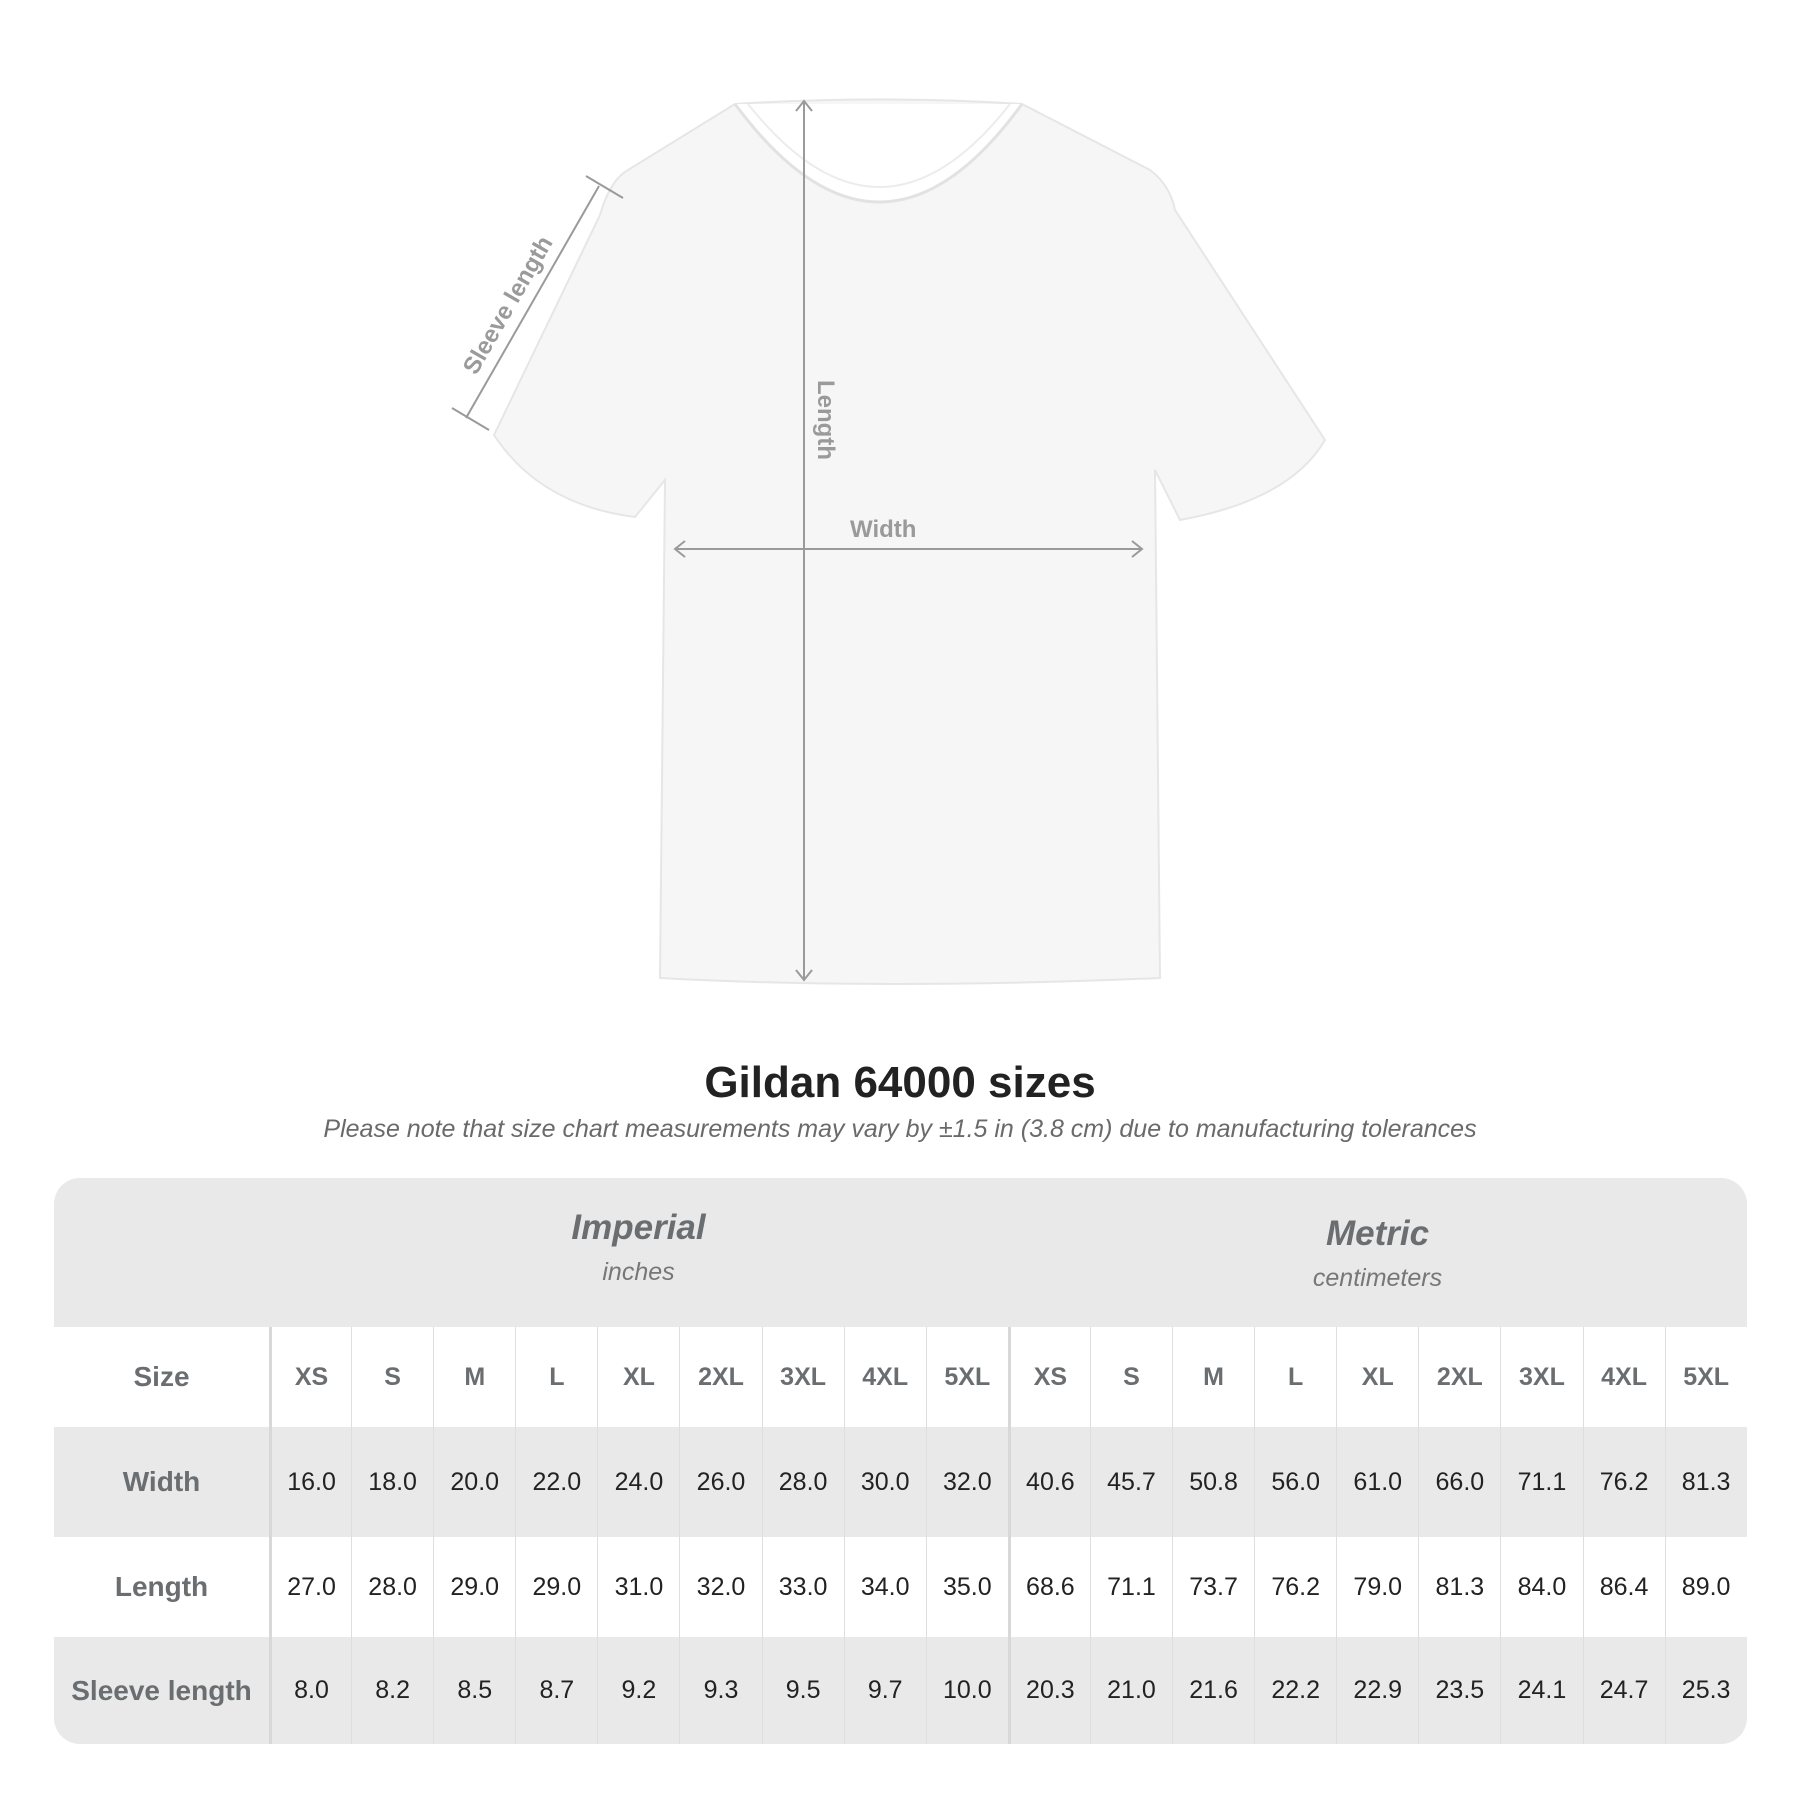 The image size is (1800, 1800). What do you see at coordinates (1377, 1482) in the screenshot?
I see `metric-cell: 61.0` at bounding box center [1377, 1482].